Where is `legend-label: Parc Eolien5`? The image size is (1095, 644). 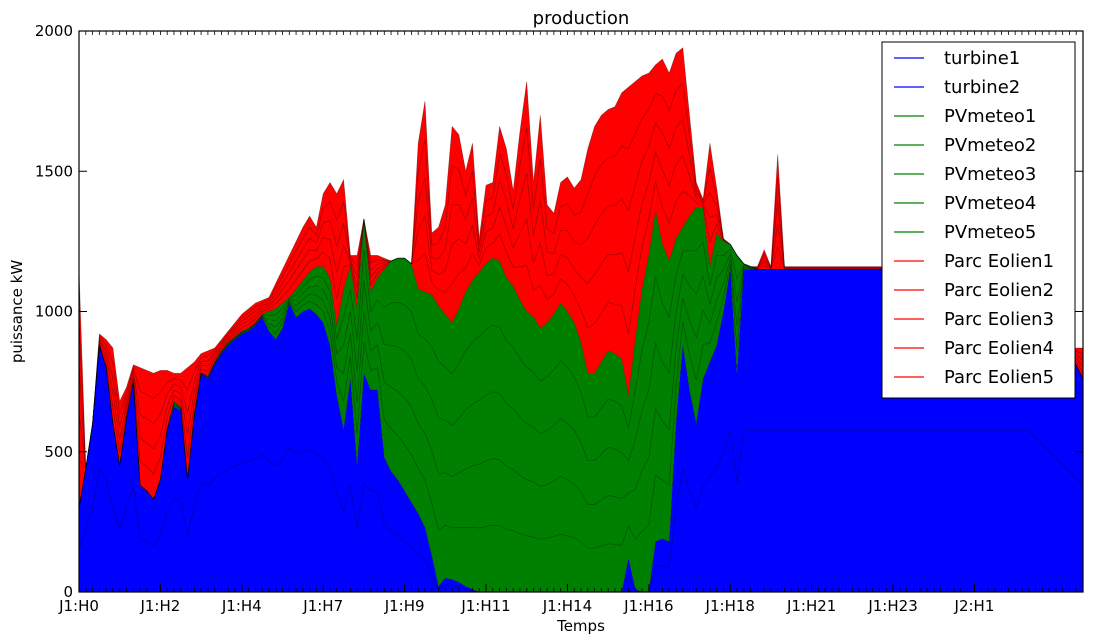 legend-label: Parc Eolien5 is located at coordinates (999, 377).